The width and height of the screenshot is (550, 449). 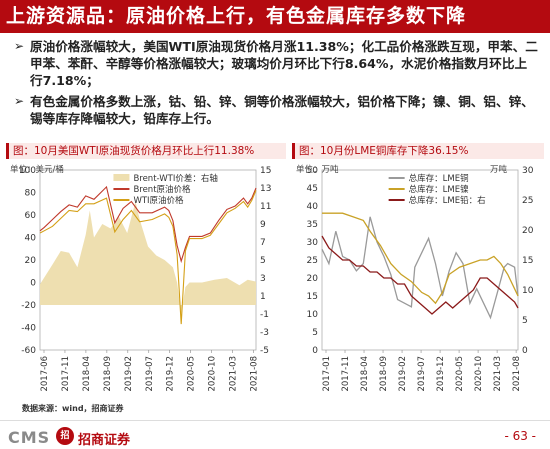 I want to click on y2-tick-label: -1, so click(x=264, y=315).